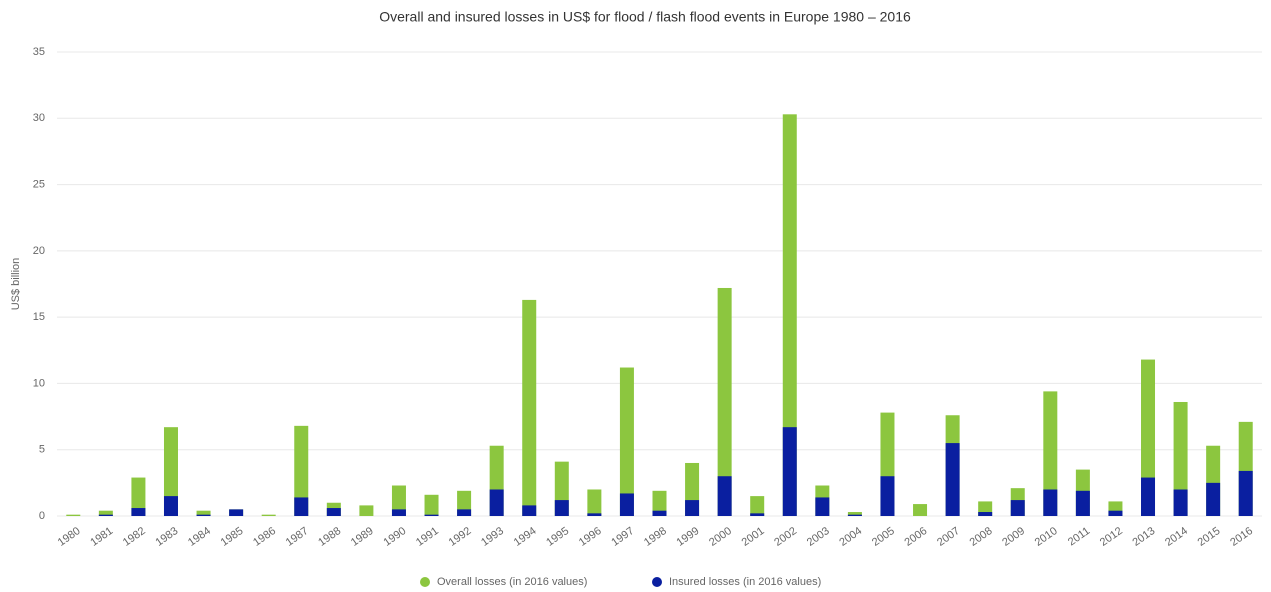 This screenshot has height=592, width=1271. I want to click on x-tick-label: 1988, so click(329, 537).